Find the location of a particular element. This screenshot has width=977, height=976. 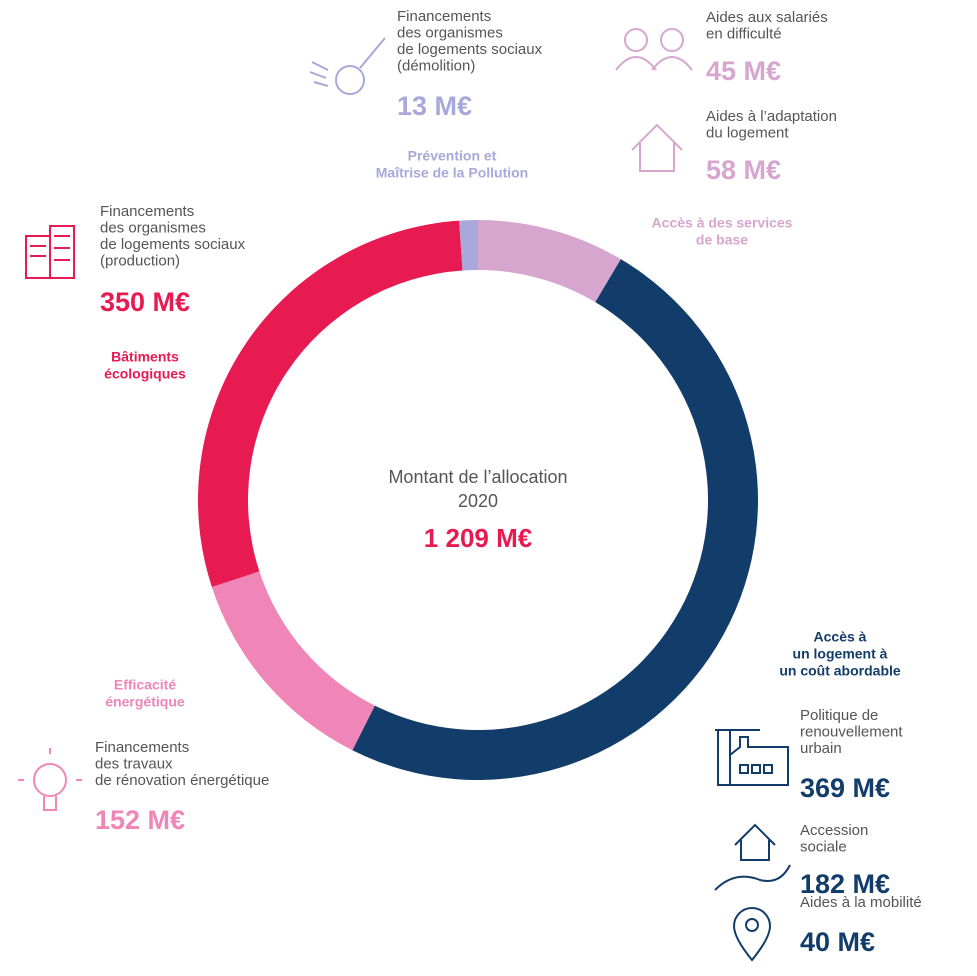

item-value: 45 M€ is located at coordinates (743, 71).